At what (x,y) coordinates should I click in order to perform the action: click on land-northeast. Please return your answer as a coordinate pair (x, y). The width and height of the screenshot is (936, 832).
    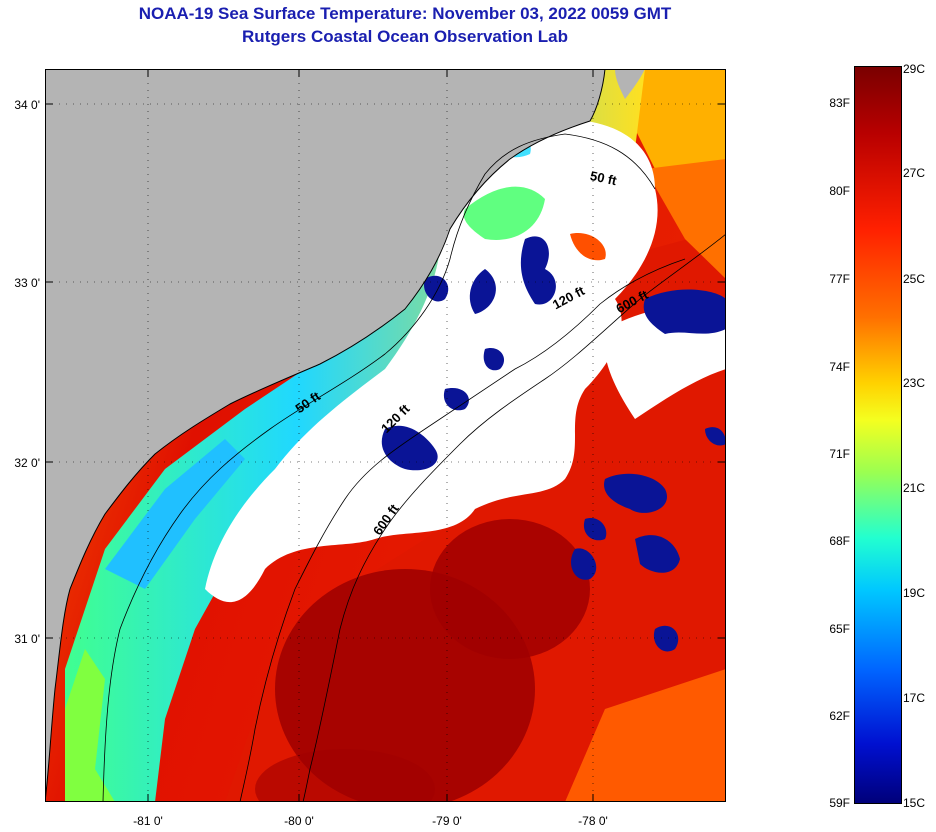
    Looking at the image, I should click on (630, 84).